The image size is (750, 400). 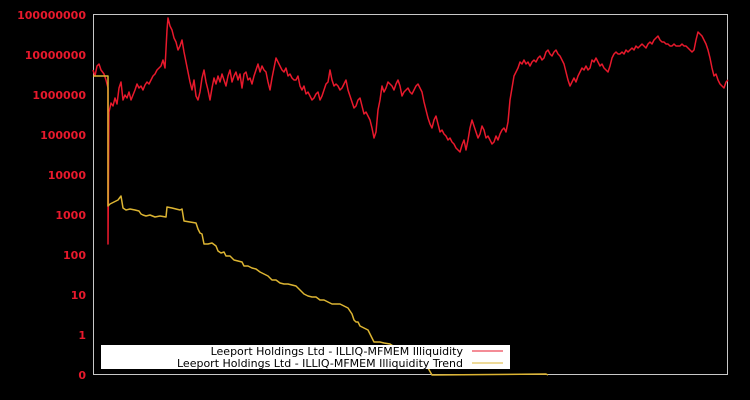 What do you see at coordinates (74, 255) in the screenshot?
I see `y-tick-label: 100` at bounding box center [74, 255].